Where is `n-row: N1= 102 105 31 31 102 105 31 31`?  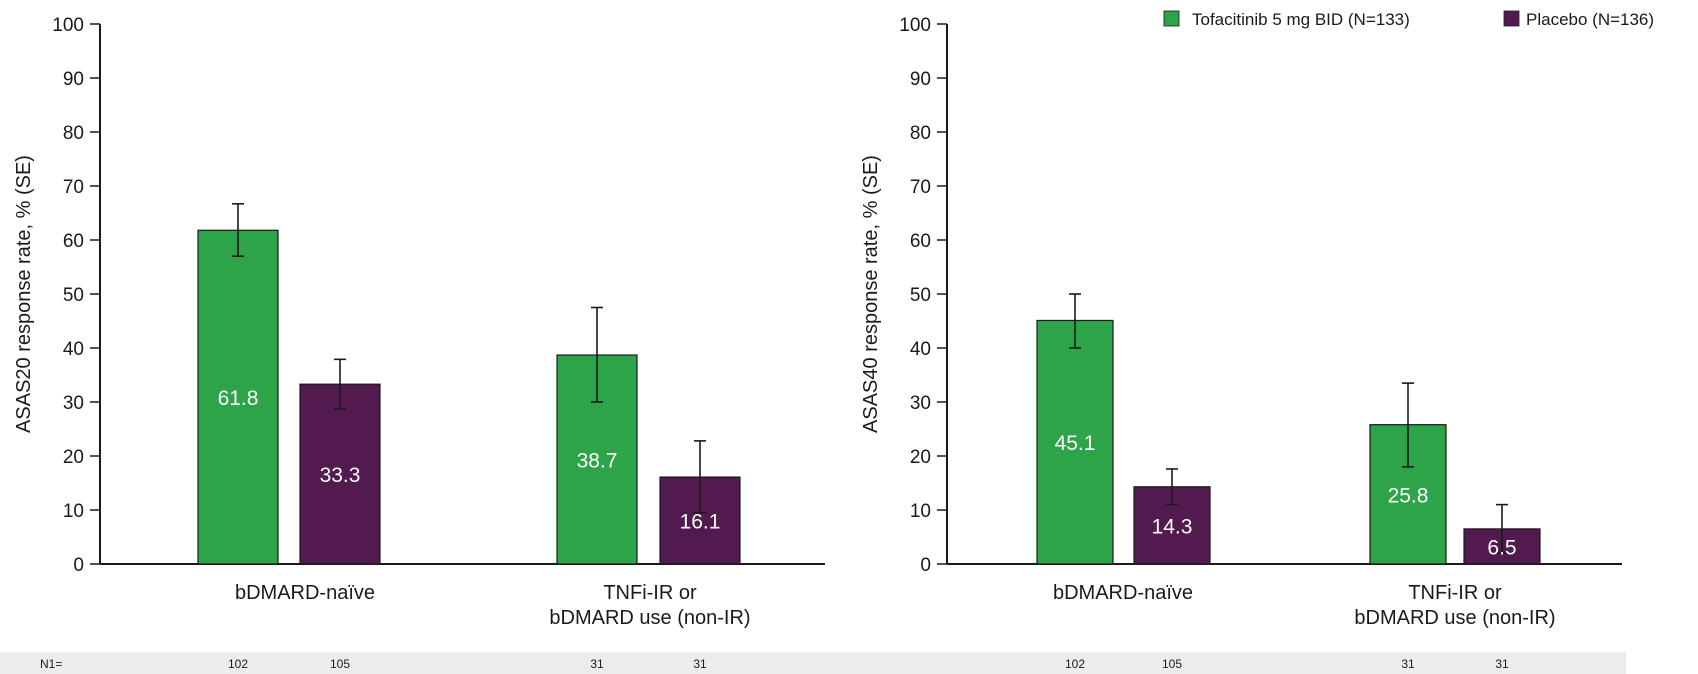 n-row: N1= 102 105 31 31 102 105 31 31 is located at coordinates (813, 663).